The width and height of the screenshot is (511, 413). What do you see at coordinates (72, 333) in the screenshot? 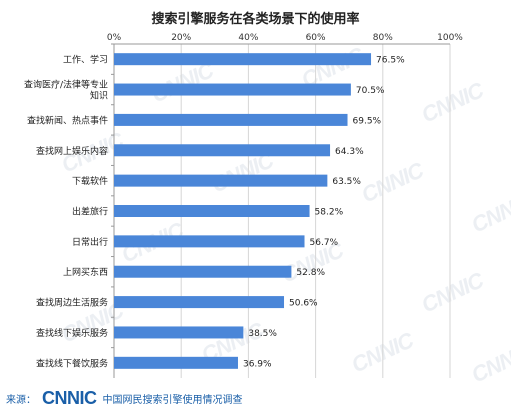
I see `category-label: 查找线下娱乐服务` at bounding box center [72, 333].